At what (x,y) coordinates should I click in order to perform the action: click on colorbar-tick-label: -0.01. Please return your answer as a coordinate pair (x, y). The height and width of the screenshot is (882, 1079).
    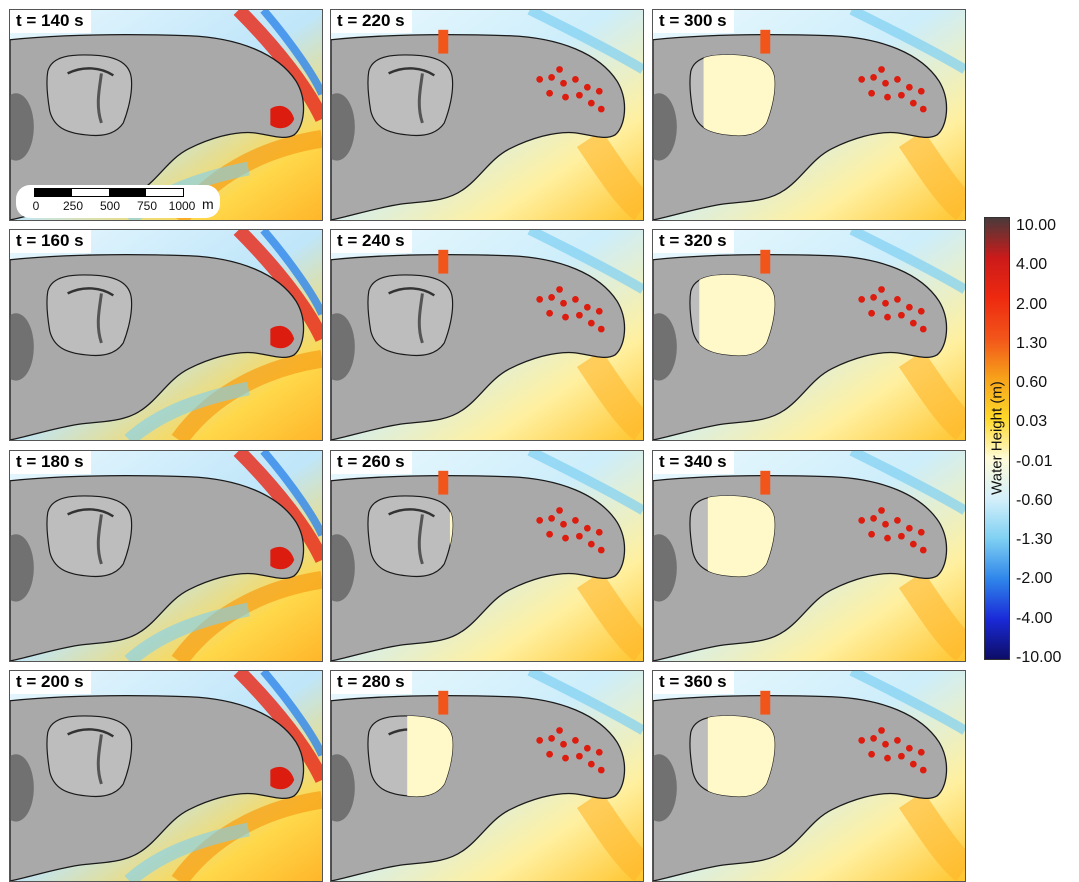
    Looking at the image, I should click on (1034, 461).